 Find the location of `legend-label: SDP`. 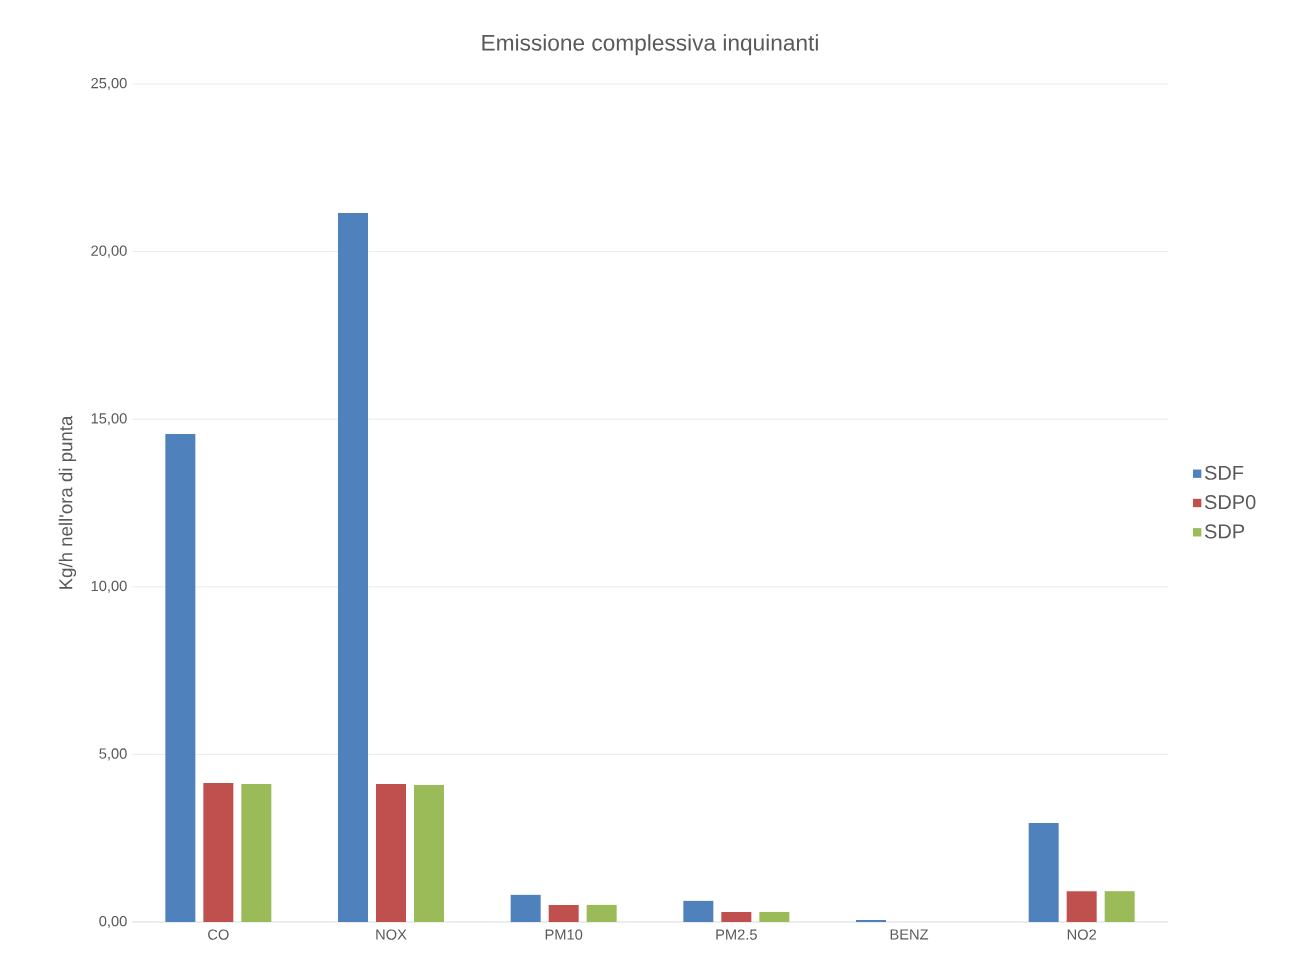

legend-label: SDP is located at coordinates (1224, 531).